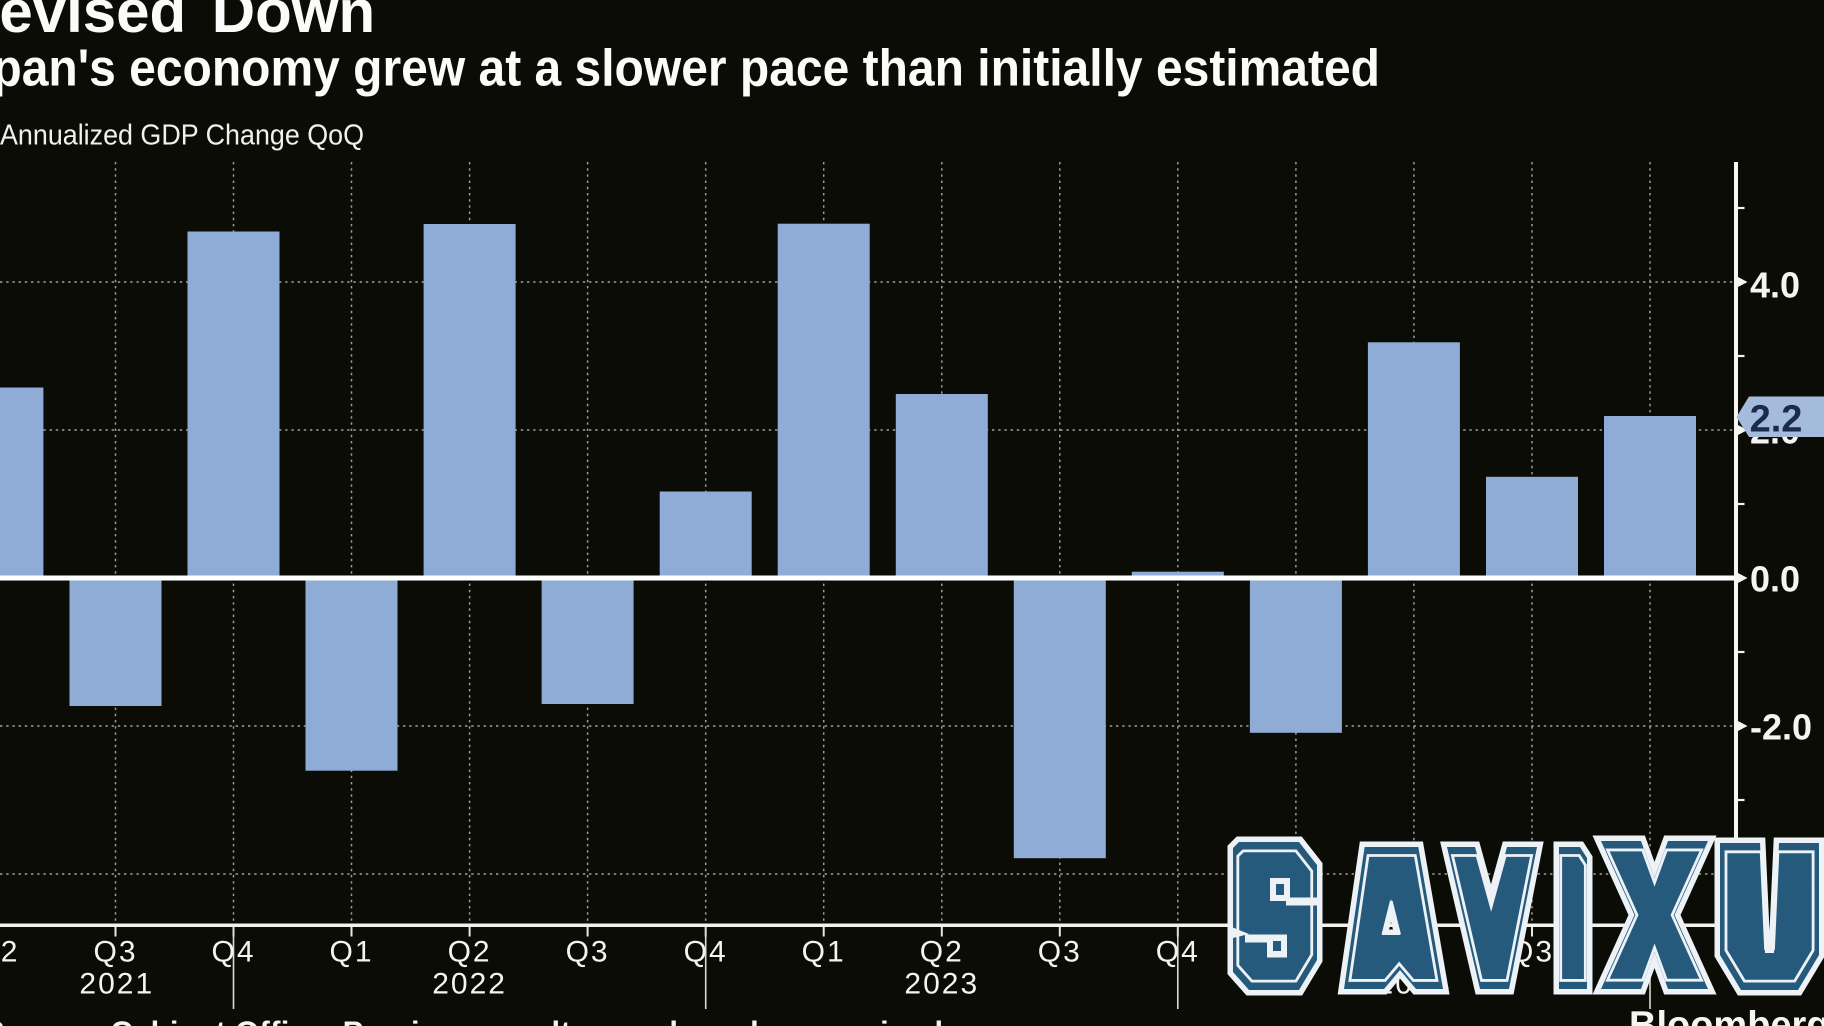 This screenshot has height=1026, width=1824. What do you see at coordinates (469, 984) in the screenshot?
I see `svg-text: 2022` at bounding box center [469, 984].